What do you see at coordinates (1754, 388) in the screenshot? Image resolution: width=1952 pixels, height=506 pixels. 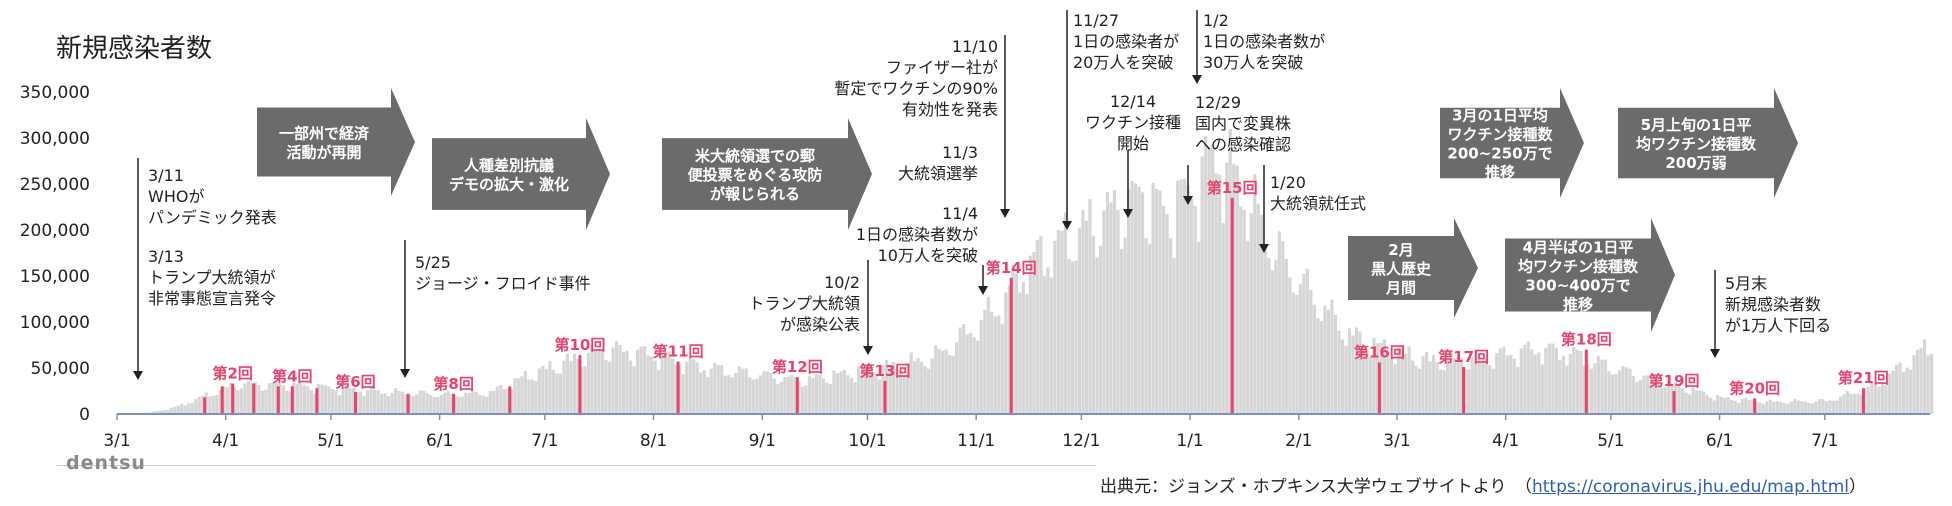 I see `wave-label: 第20回` at bounding box center [1754, 388].